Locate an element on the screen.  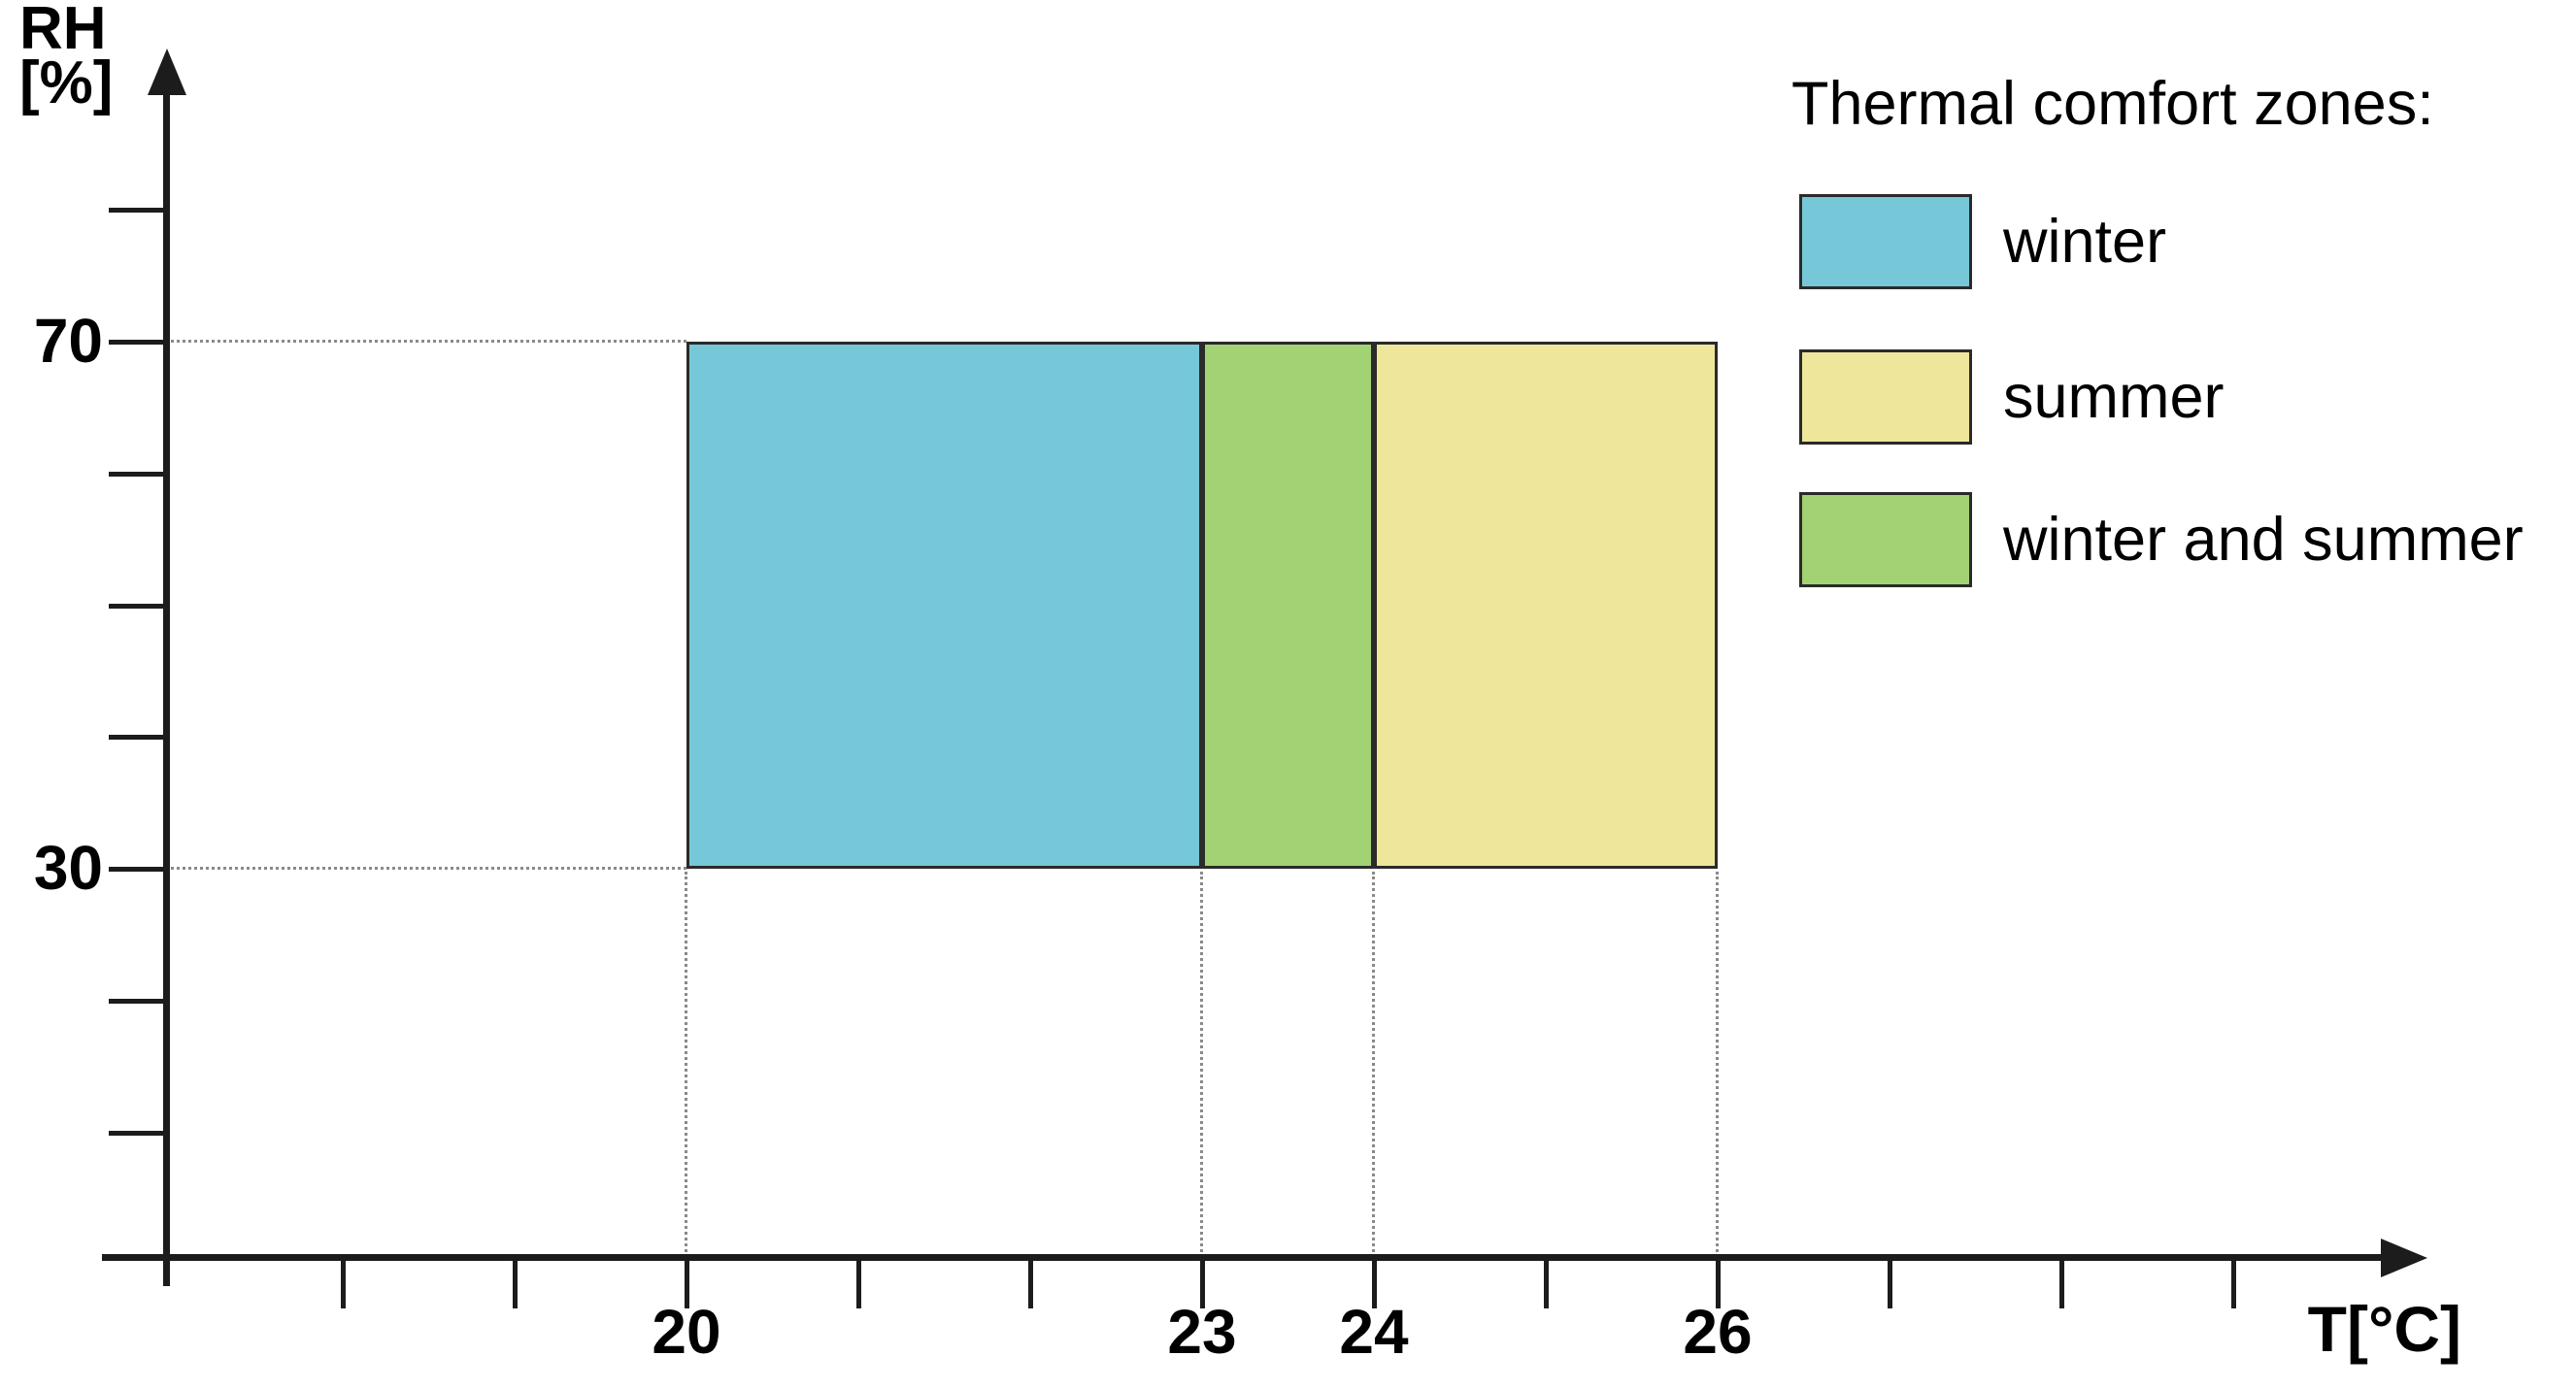
legend-item-winter-and-summer: winter and summer is located at coordinates (2162, 539).